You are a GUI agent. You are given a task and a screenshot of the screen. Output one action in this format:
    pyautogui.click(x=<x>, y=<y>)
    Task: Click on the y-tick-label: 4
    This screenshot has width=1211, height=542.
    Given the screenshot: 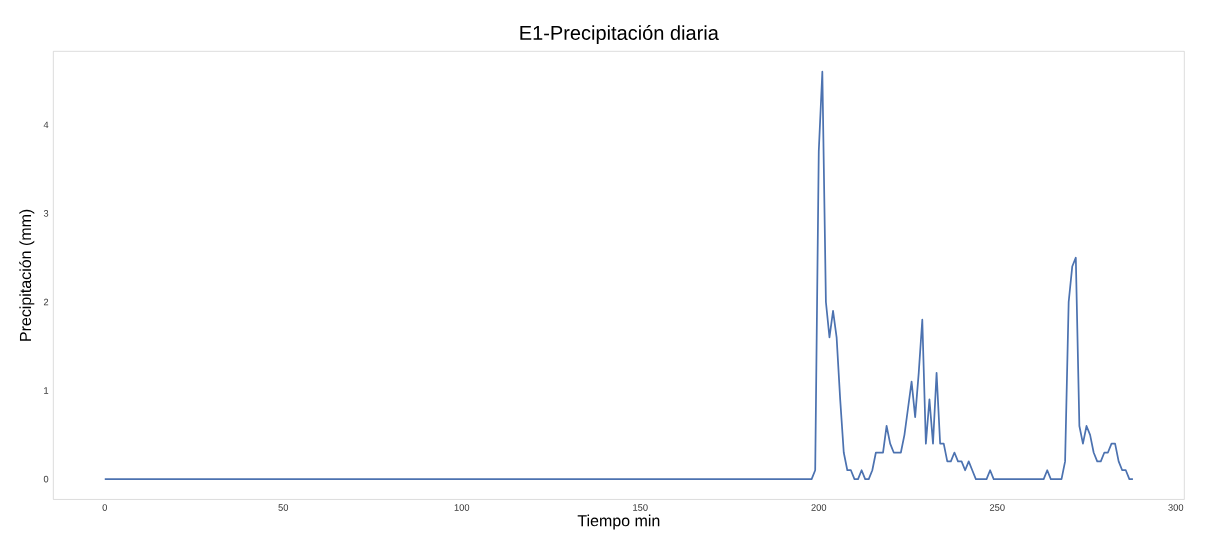 What is the action you would take?
    pyautogui.click(x=46, y=124)
    